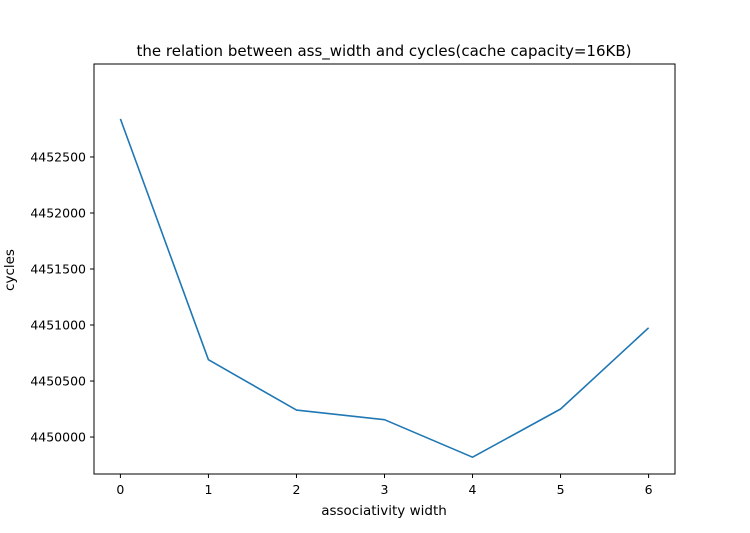 This screenshot has height=533, width=750. Describe the element at coordinates (10, 270) in the screenshot. I see `y-axis-label: cycles` at that location.